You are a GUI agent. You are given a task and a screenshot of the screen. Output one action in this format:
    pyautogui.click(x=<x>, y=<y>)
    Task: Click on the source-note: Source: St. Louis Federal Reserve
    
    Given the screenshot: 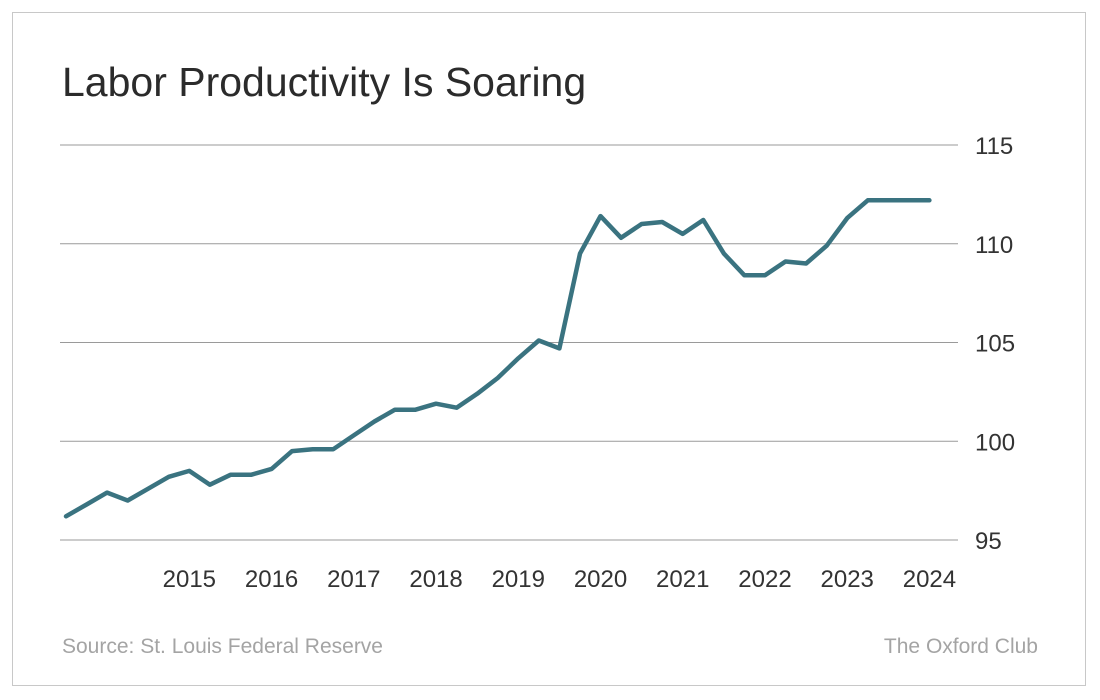 What is the action you would take?
    pyautogui.click(x=222, y=646)
    